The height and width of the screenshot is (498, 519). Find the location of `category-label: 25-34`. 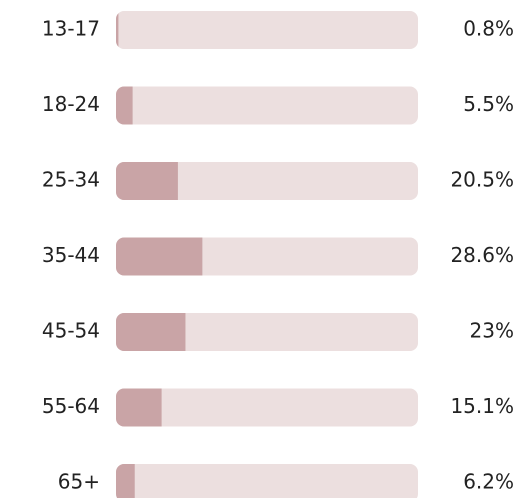

category-label: 25-34 is located at coordinates (71, 180).